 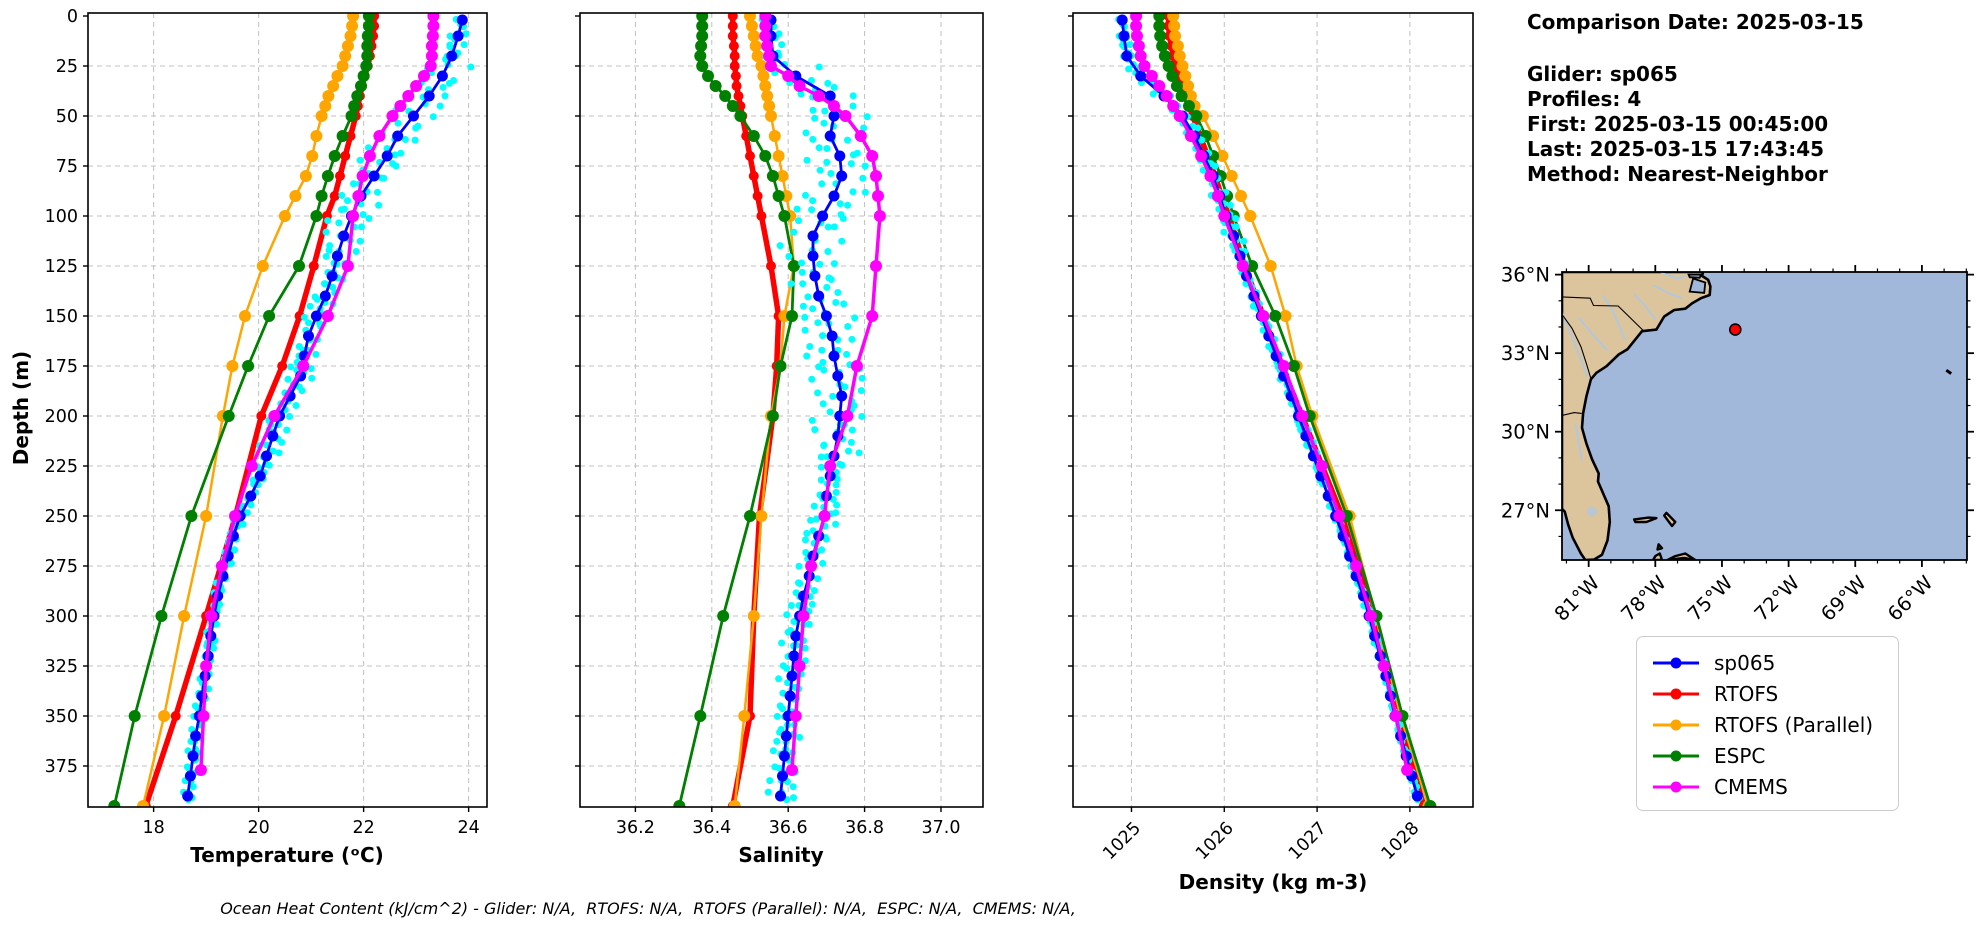 I want to click on svg-text: 27°N, so click(x=1525, y=510).